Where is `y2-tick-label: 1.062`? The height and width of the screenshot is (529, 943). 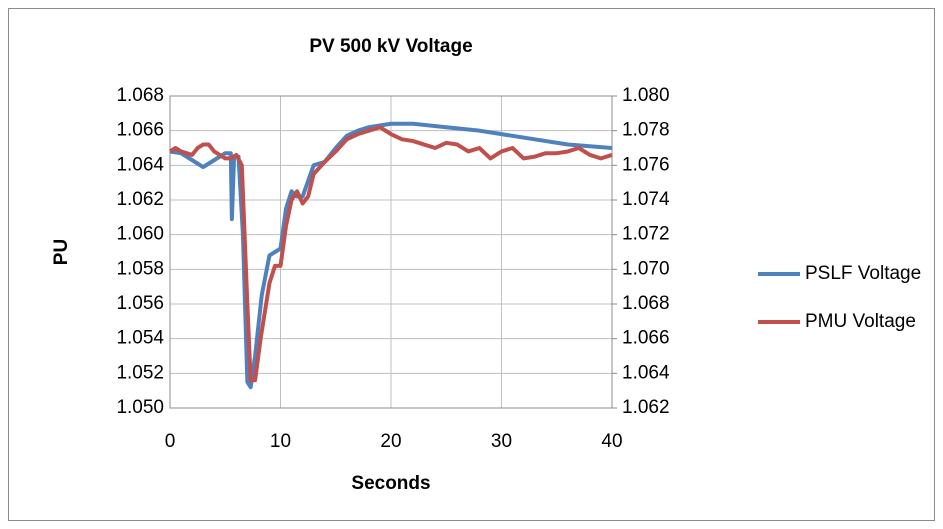 y2-tick-label: 1.062 is located at coordinates (646, 407).